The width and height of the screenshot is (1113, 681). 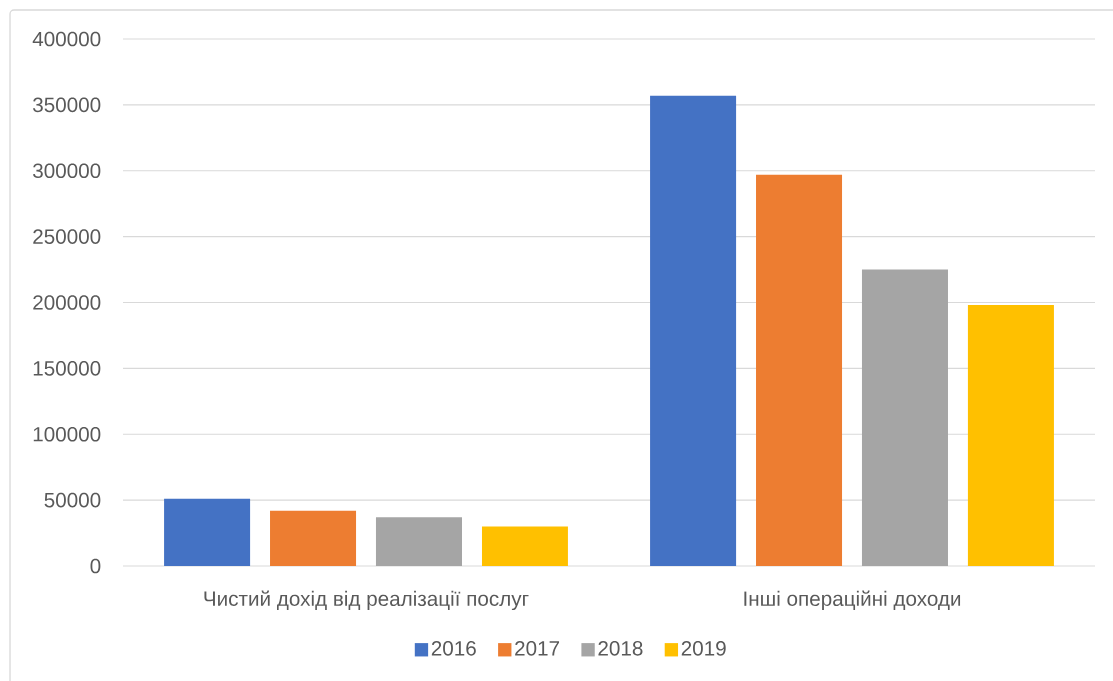 What do you see at coordinates (852, 600) in the screenshot?
I see `x-tick-label: Інші операційні доходи` at bounding box center [852, 600].